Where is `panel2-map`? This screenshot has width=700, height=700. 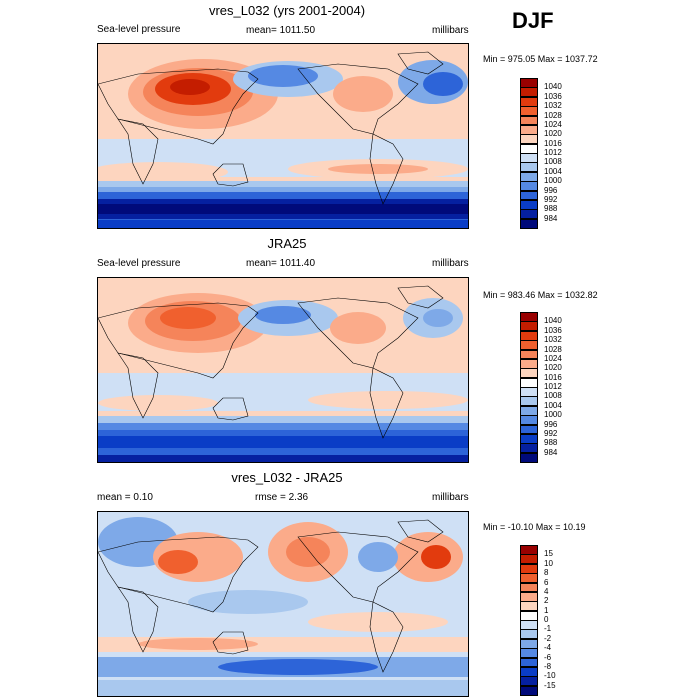
panel2-map is located at coordinates (283, 370).